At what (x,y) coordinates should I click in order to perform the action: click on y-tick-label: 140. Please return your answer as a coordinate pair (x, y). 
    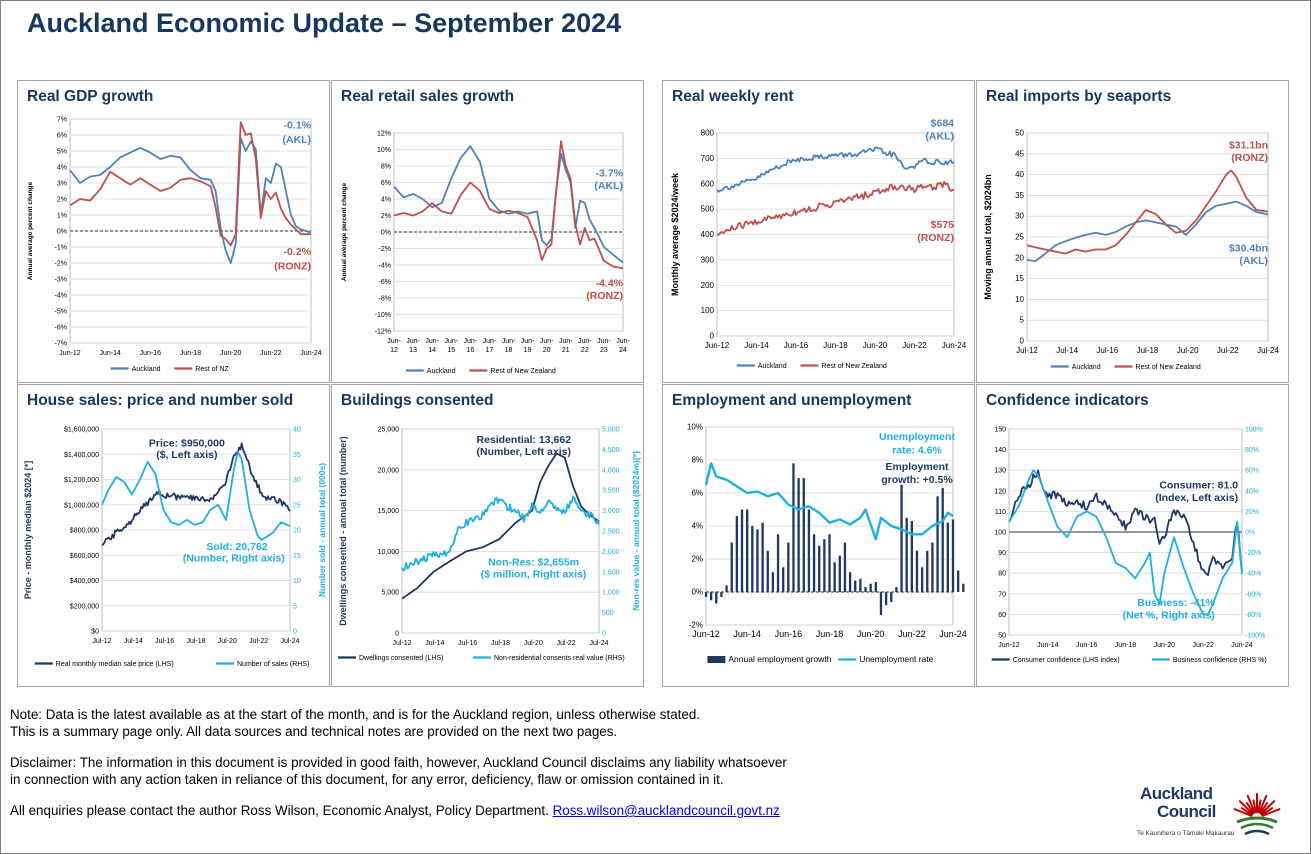
    Looking at the image, I should click on (1000, 450).